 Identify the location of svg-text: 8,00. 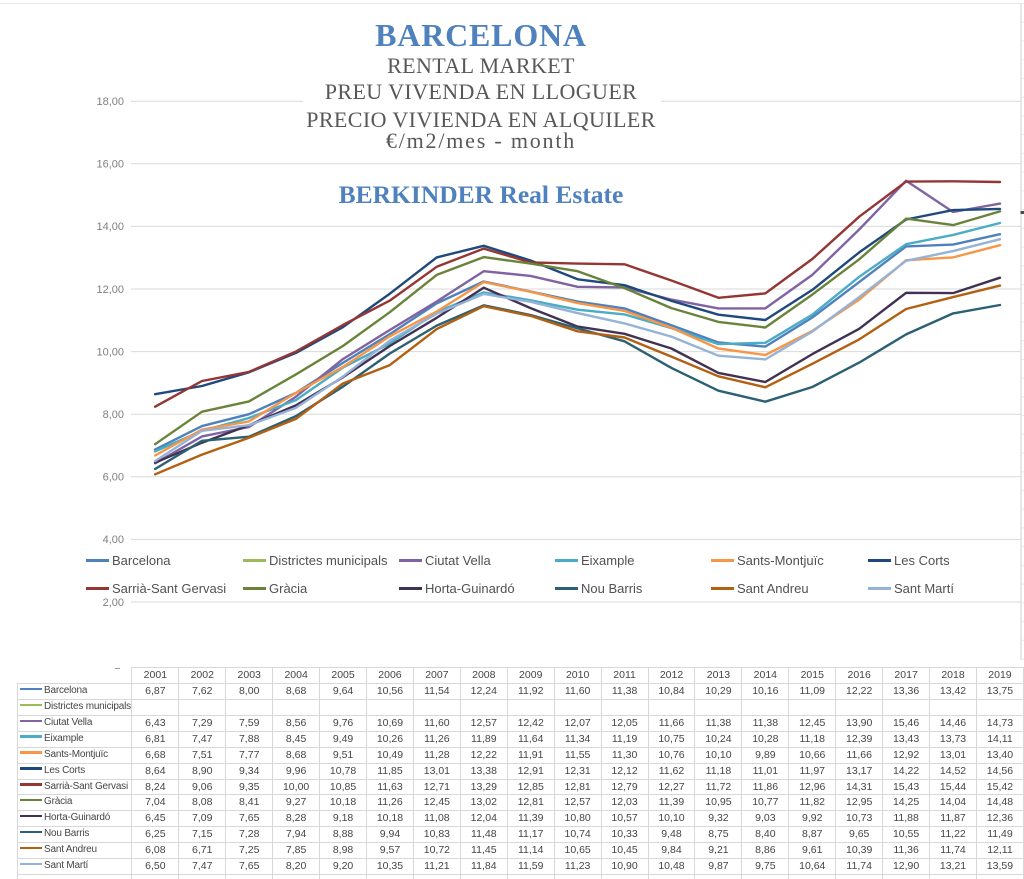
(113, 415).